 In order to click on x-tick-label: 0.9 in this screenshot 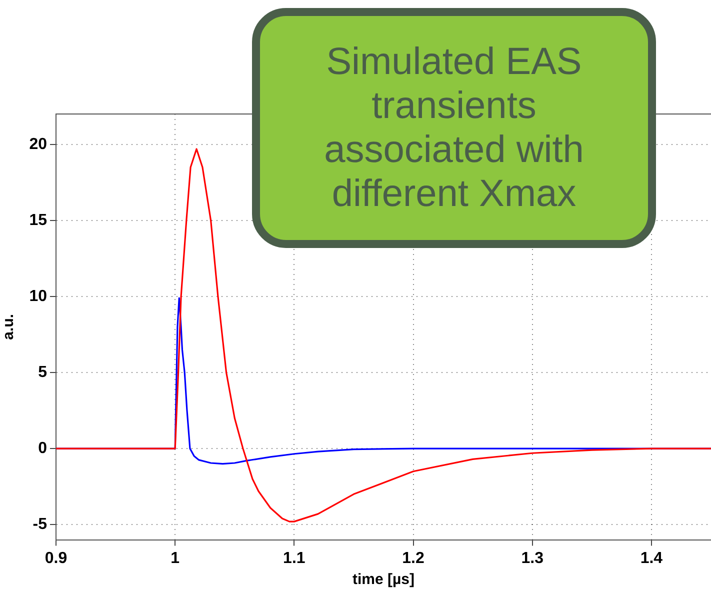, I will do `click(56, 558)`.